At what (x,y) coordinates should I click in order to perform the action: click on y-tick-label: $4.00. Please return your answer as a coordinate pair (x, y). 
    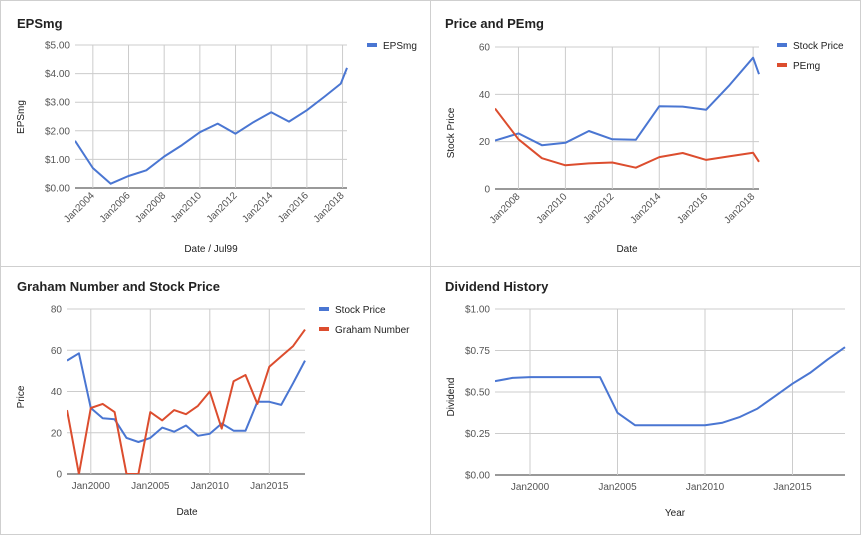
    Looking at the image, I should click on (57, 74).